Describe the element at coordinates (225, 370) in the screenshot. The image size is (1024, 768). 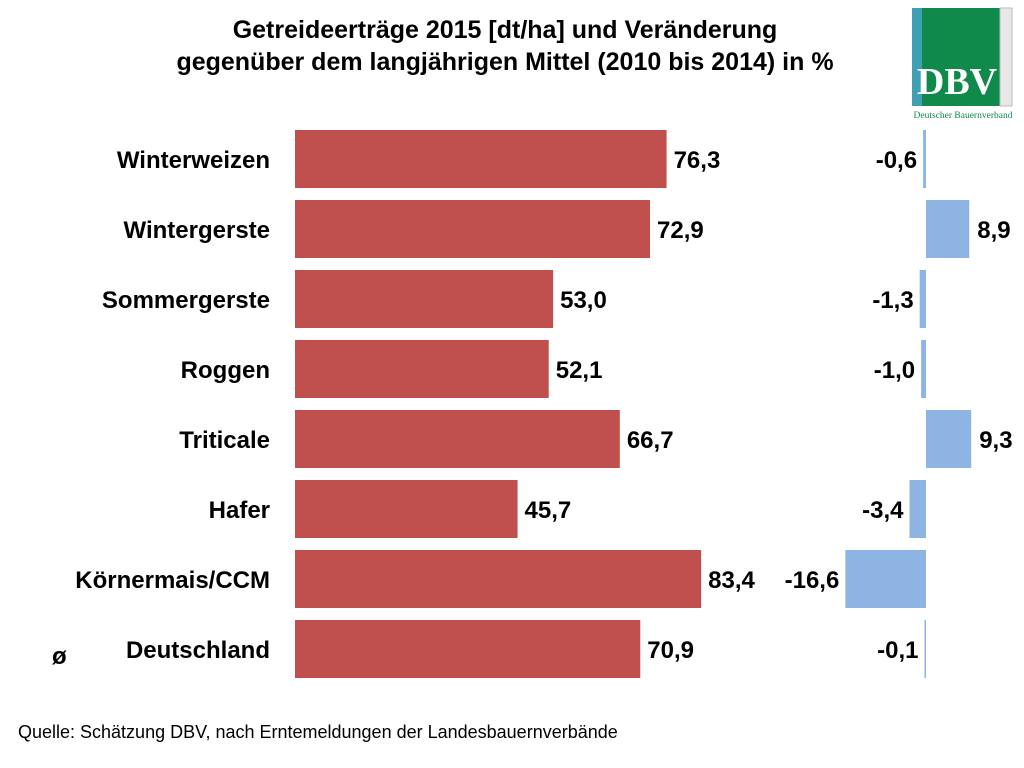
I see `category-label: Roggen` at that location.